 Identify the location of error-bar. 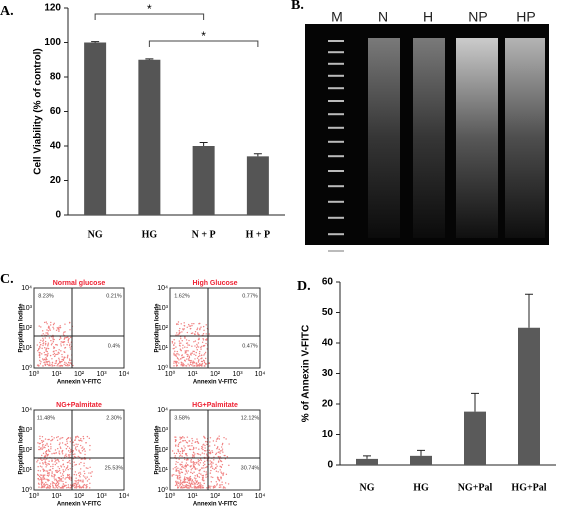
(421, 452).